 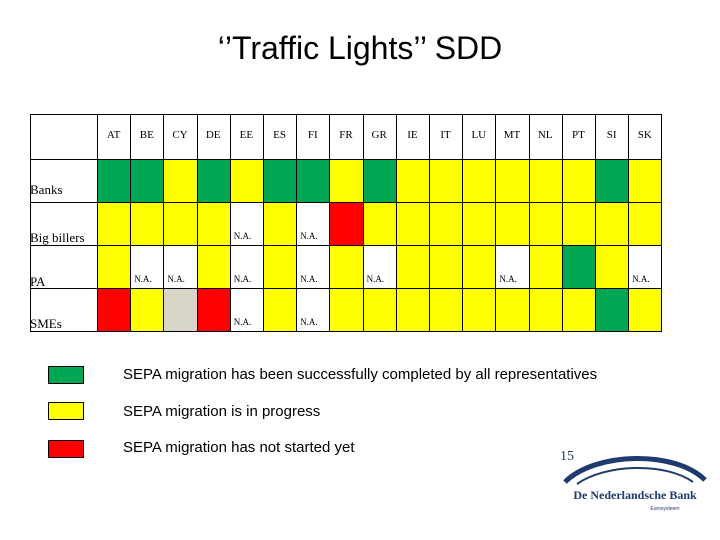 I want to click on slide-number: 15, so click(x=567, y=456).